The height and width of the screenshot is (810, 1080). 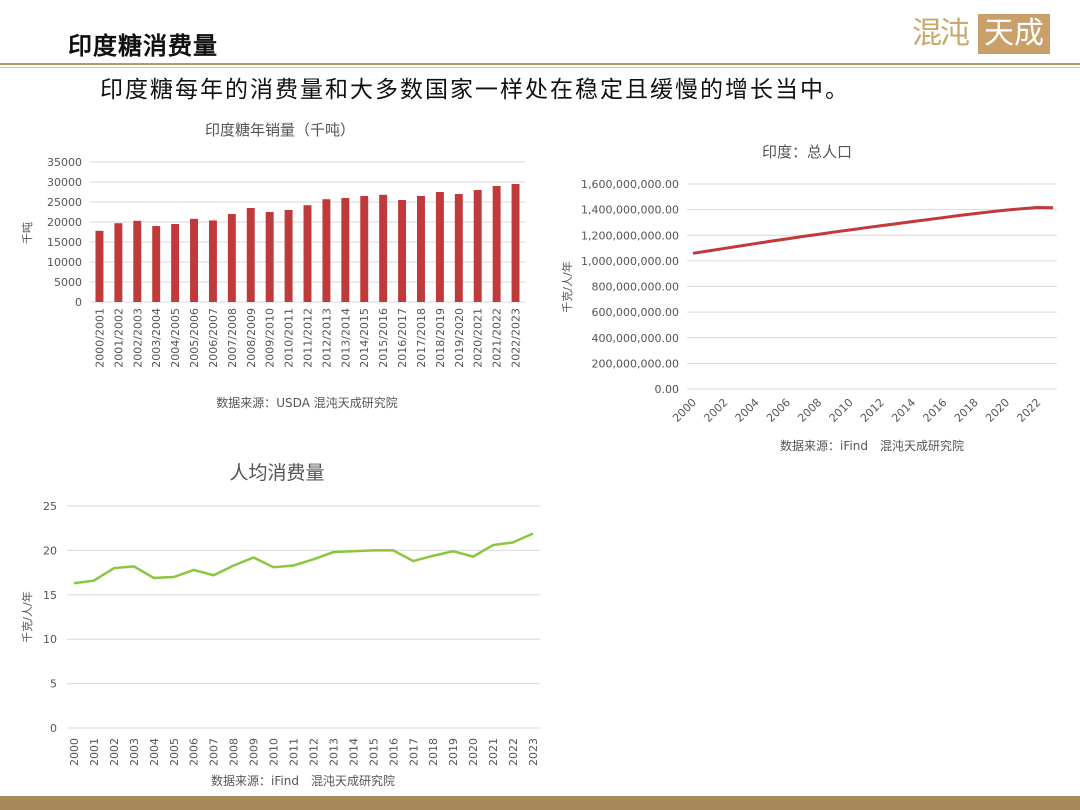 What do you see at coordinates (213, 338) in the screenshot?
I see `x-tick-label: 2006/2007` at bounding box center [213, 338].